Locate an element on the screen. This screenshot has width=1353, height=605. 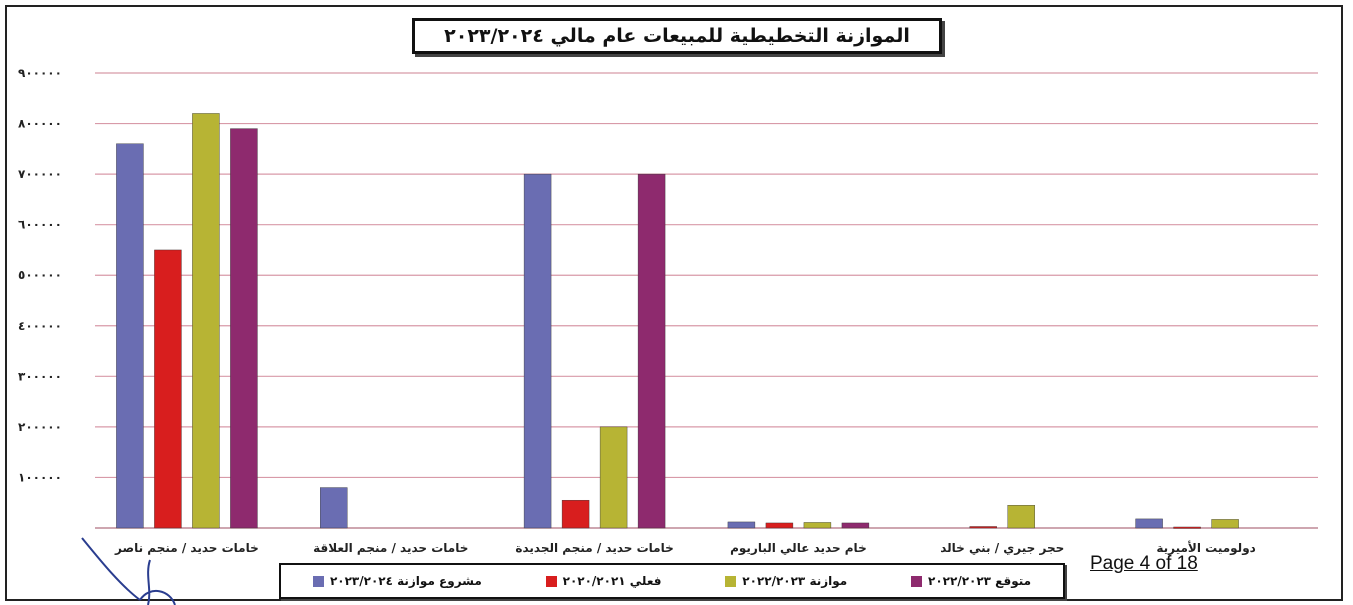
y-tick-label: ٢٠٠٠٠٠ is located at coordinates (40, 427).